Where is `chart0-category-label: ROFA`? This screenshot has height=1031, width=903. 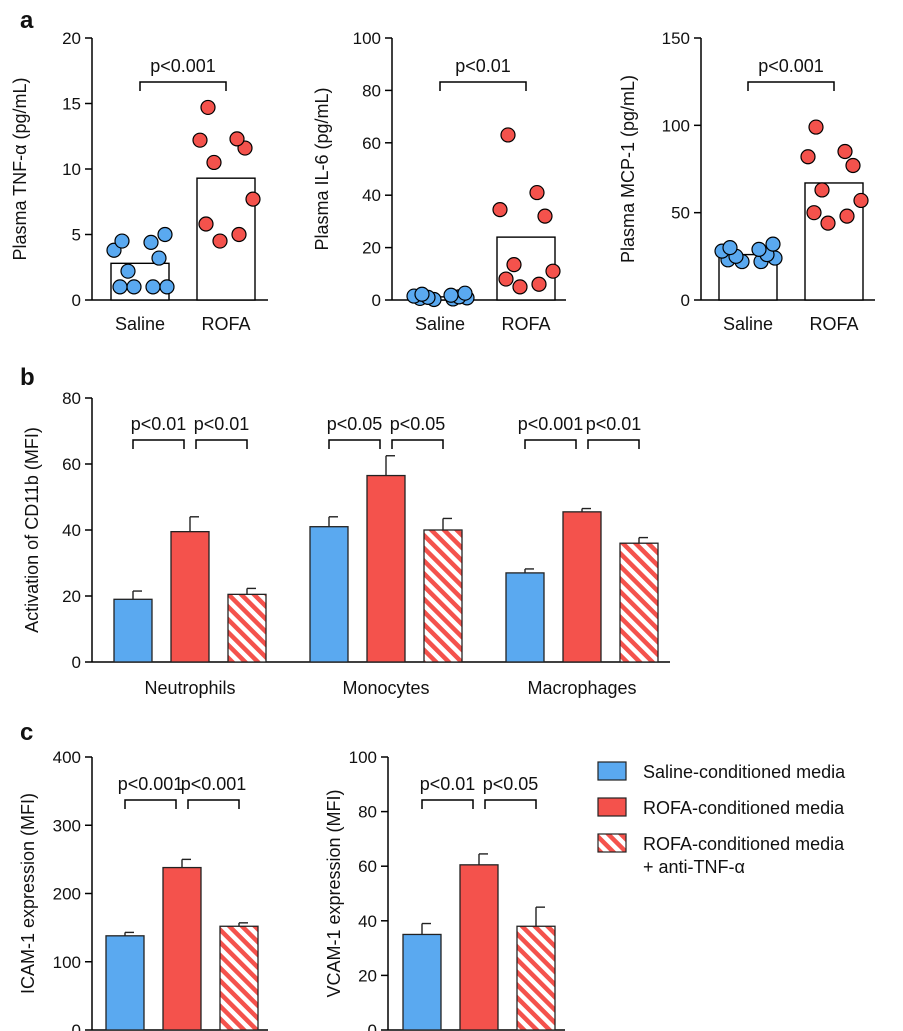
chart0-category-label: ROFA is located at coordinates (225, 324).